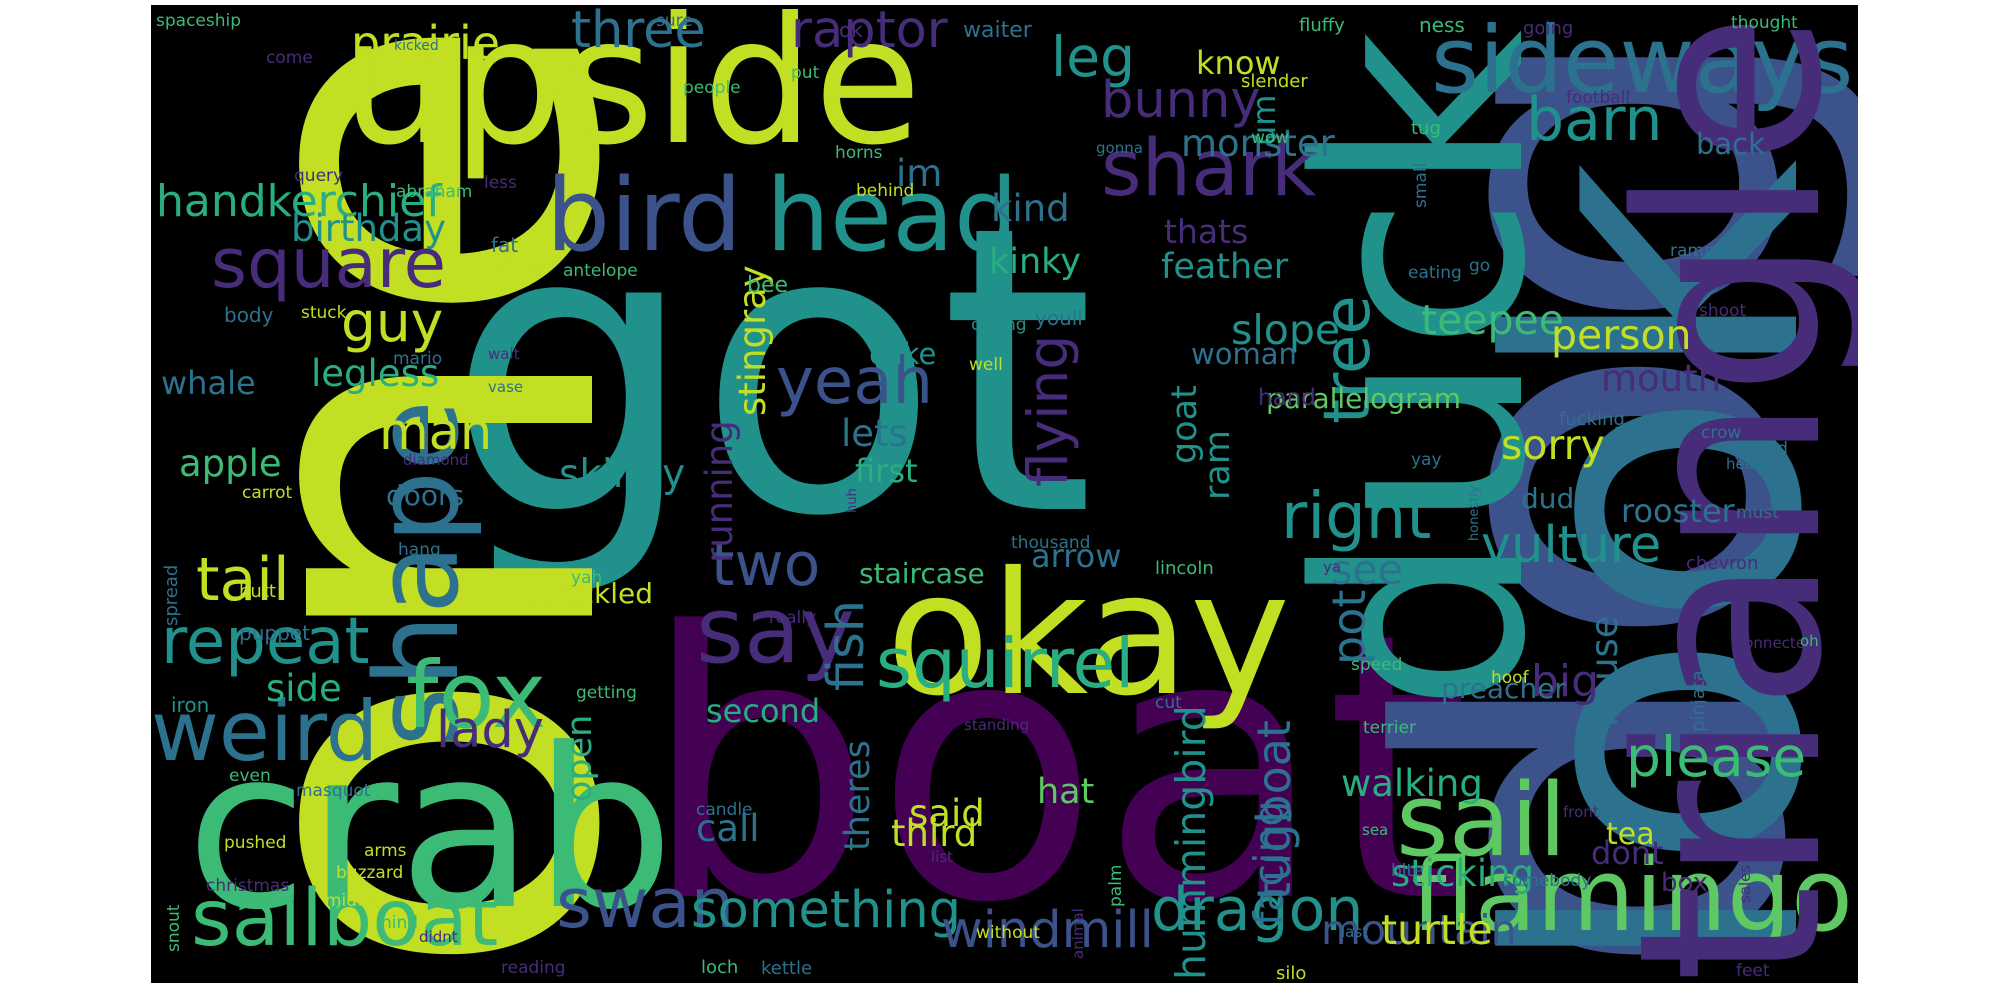 This screenshot has width=2000, height=1000. Describe the element at coordinates (852, 500) in the screenshot. I see `cloud-word-huh: huh` at that location.